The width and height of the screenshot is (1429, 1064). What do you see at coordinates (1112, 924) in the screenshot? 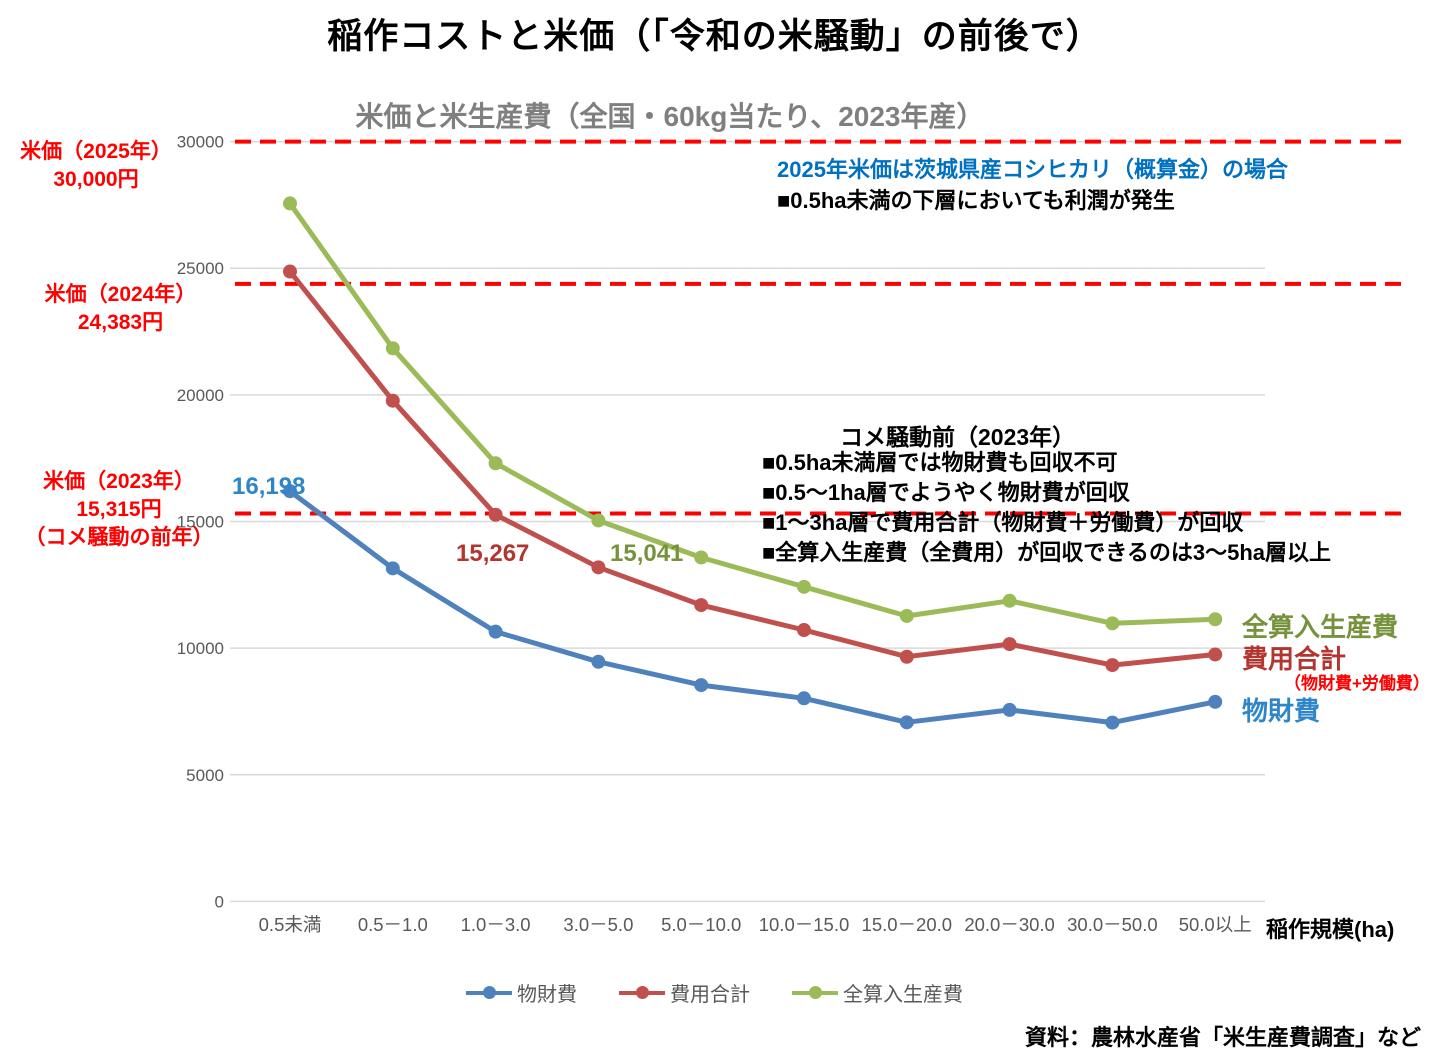
I see `x-tick-label: 30.0－50.0` at bounding box center [1112, 924].